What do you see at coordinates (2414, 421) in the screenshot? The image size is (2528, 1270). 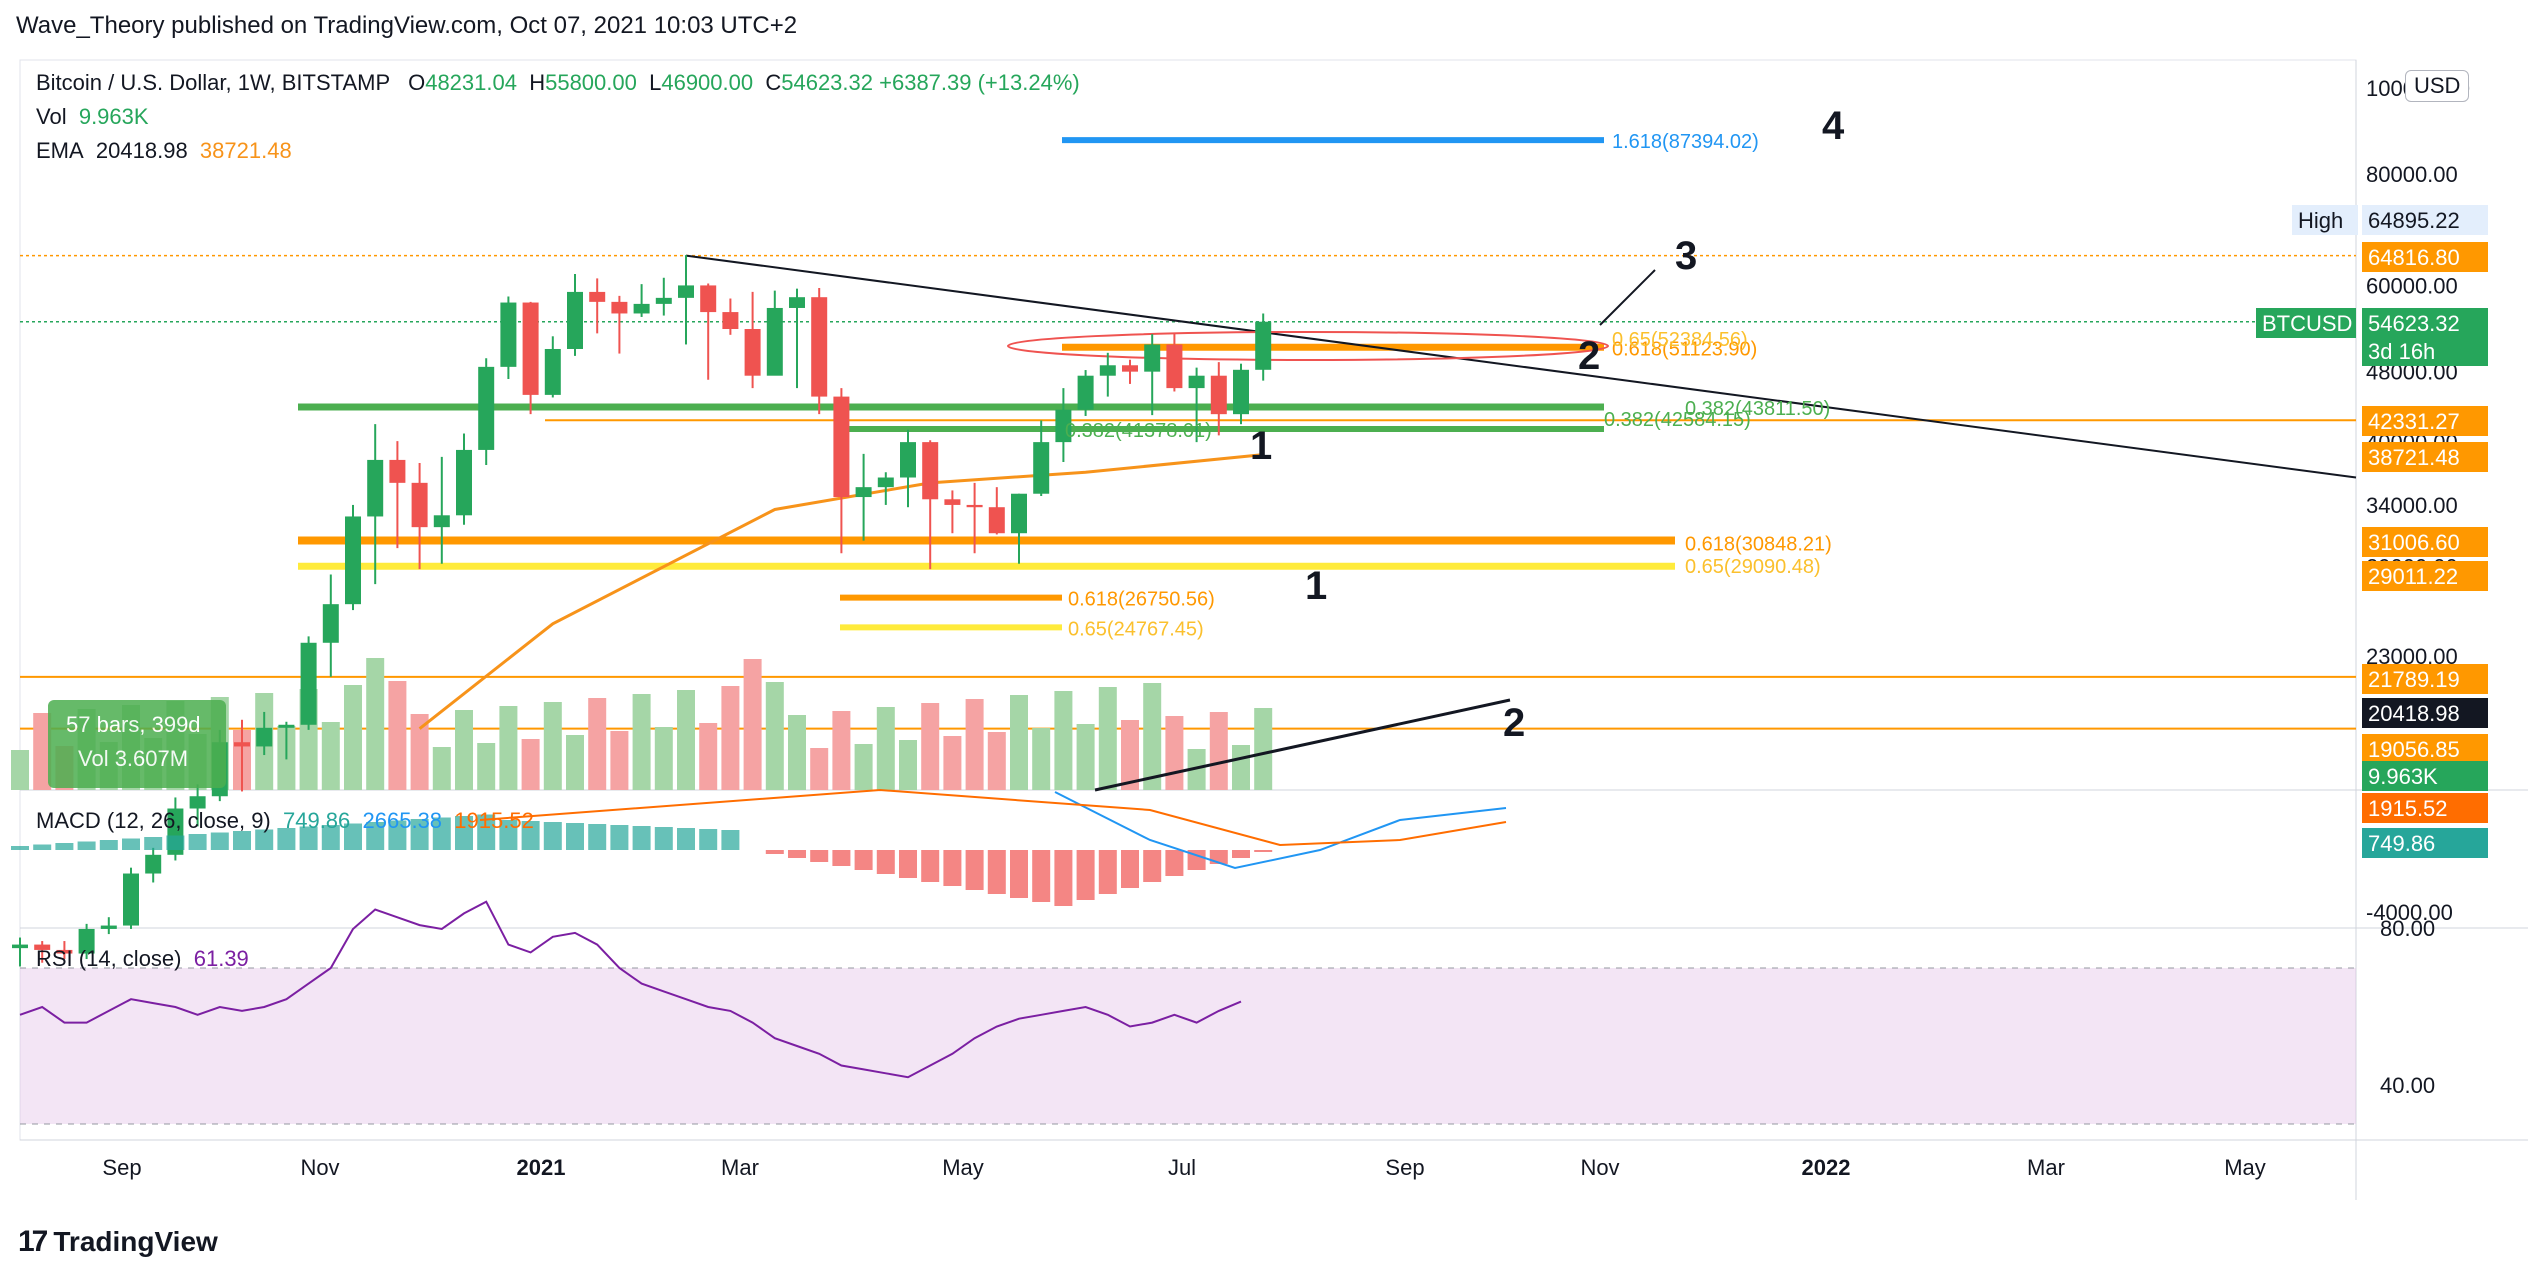 I see `price-label-text: 42331.27` at bounding box center [2414, 421].